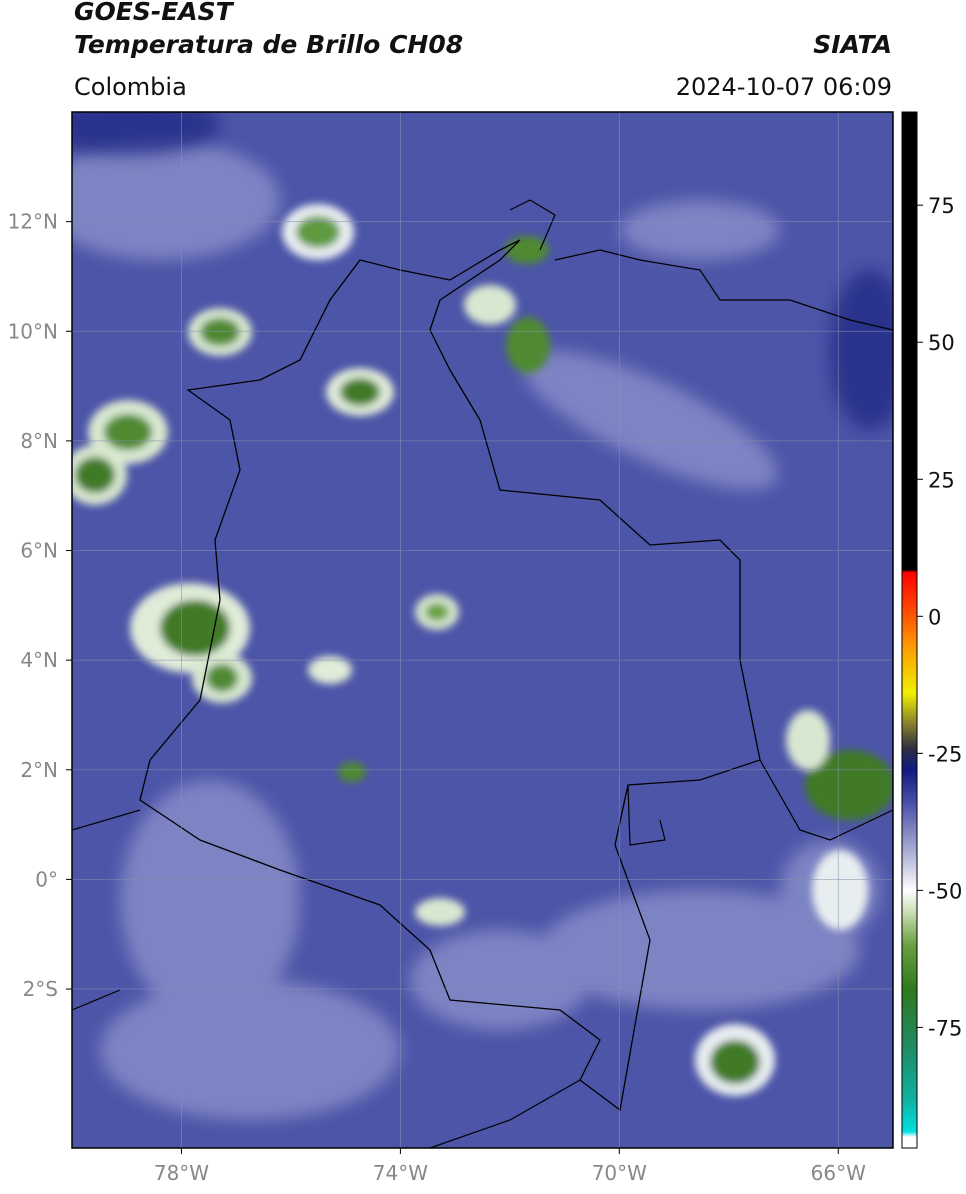 The image size is (966, 1194). What do you see at coordinates (39, 441) in the screenshot?
I see `lat-tick-label: 8°N` at bounding box center [39, 441].